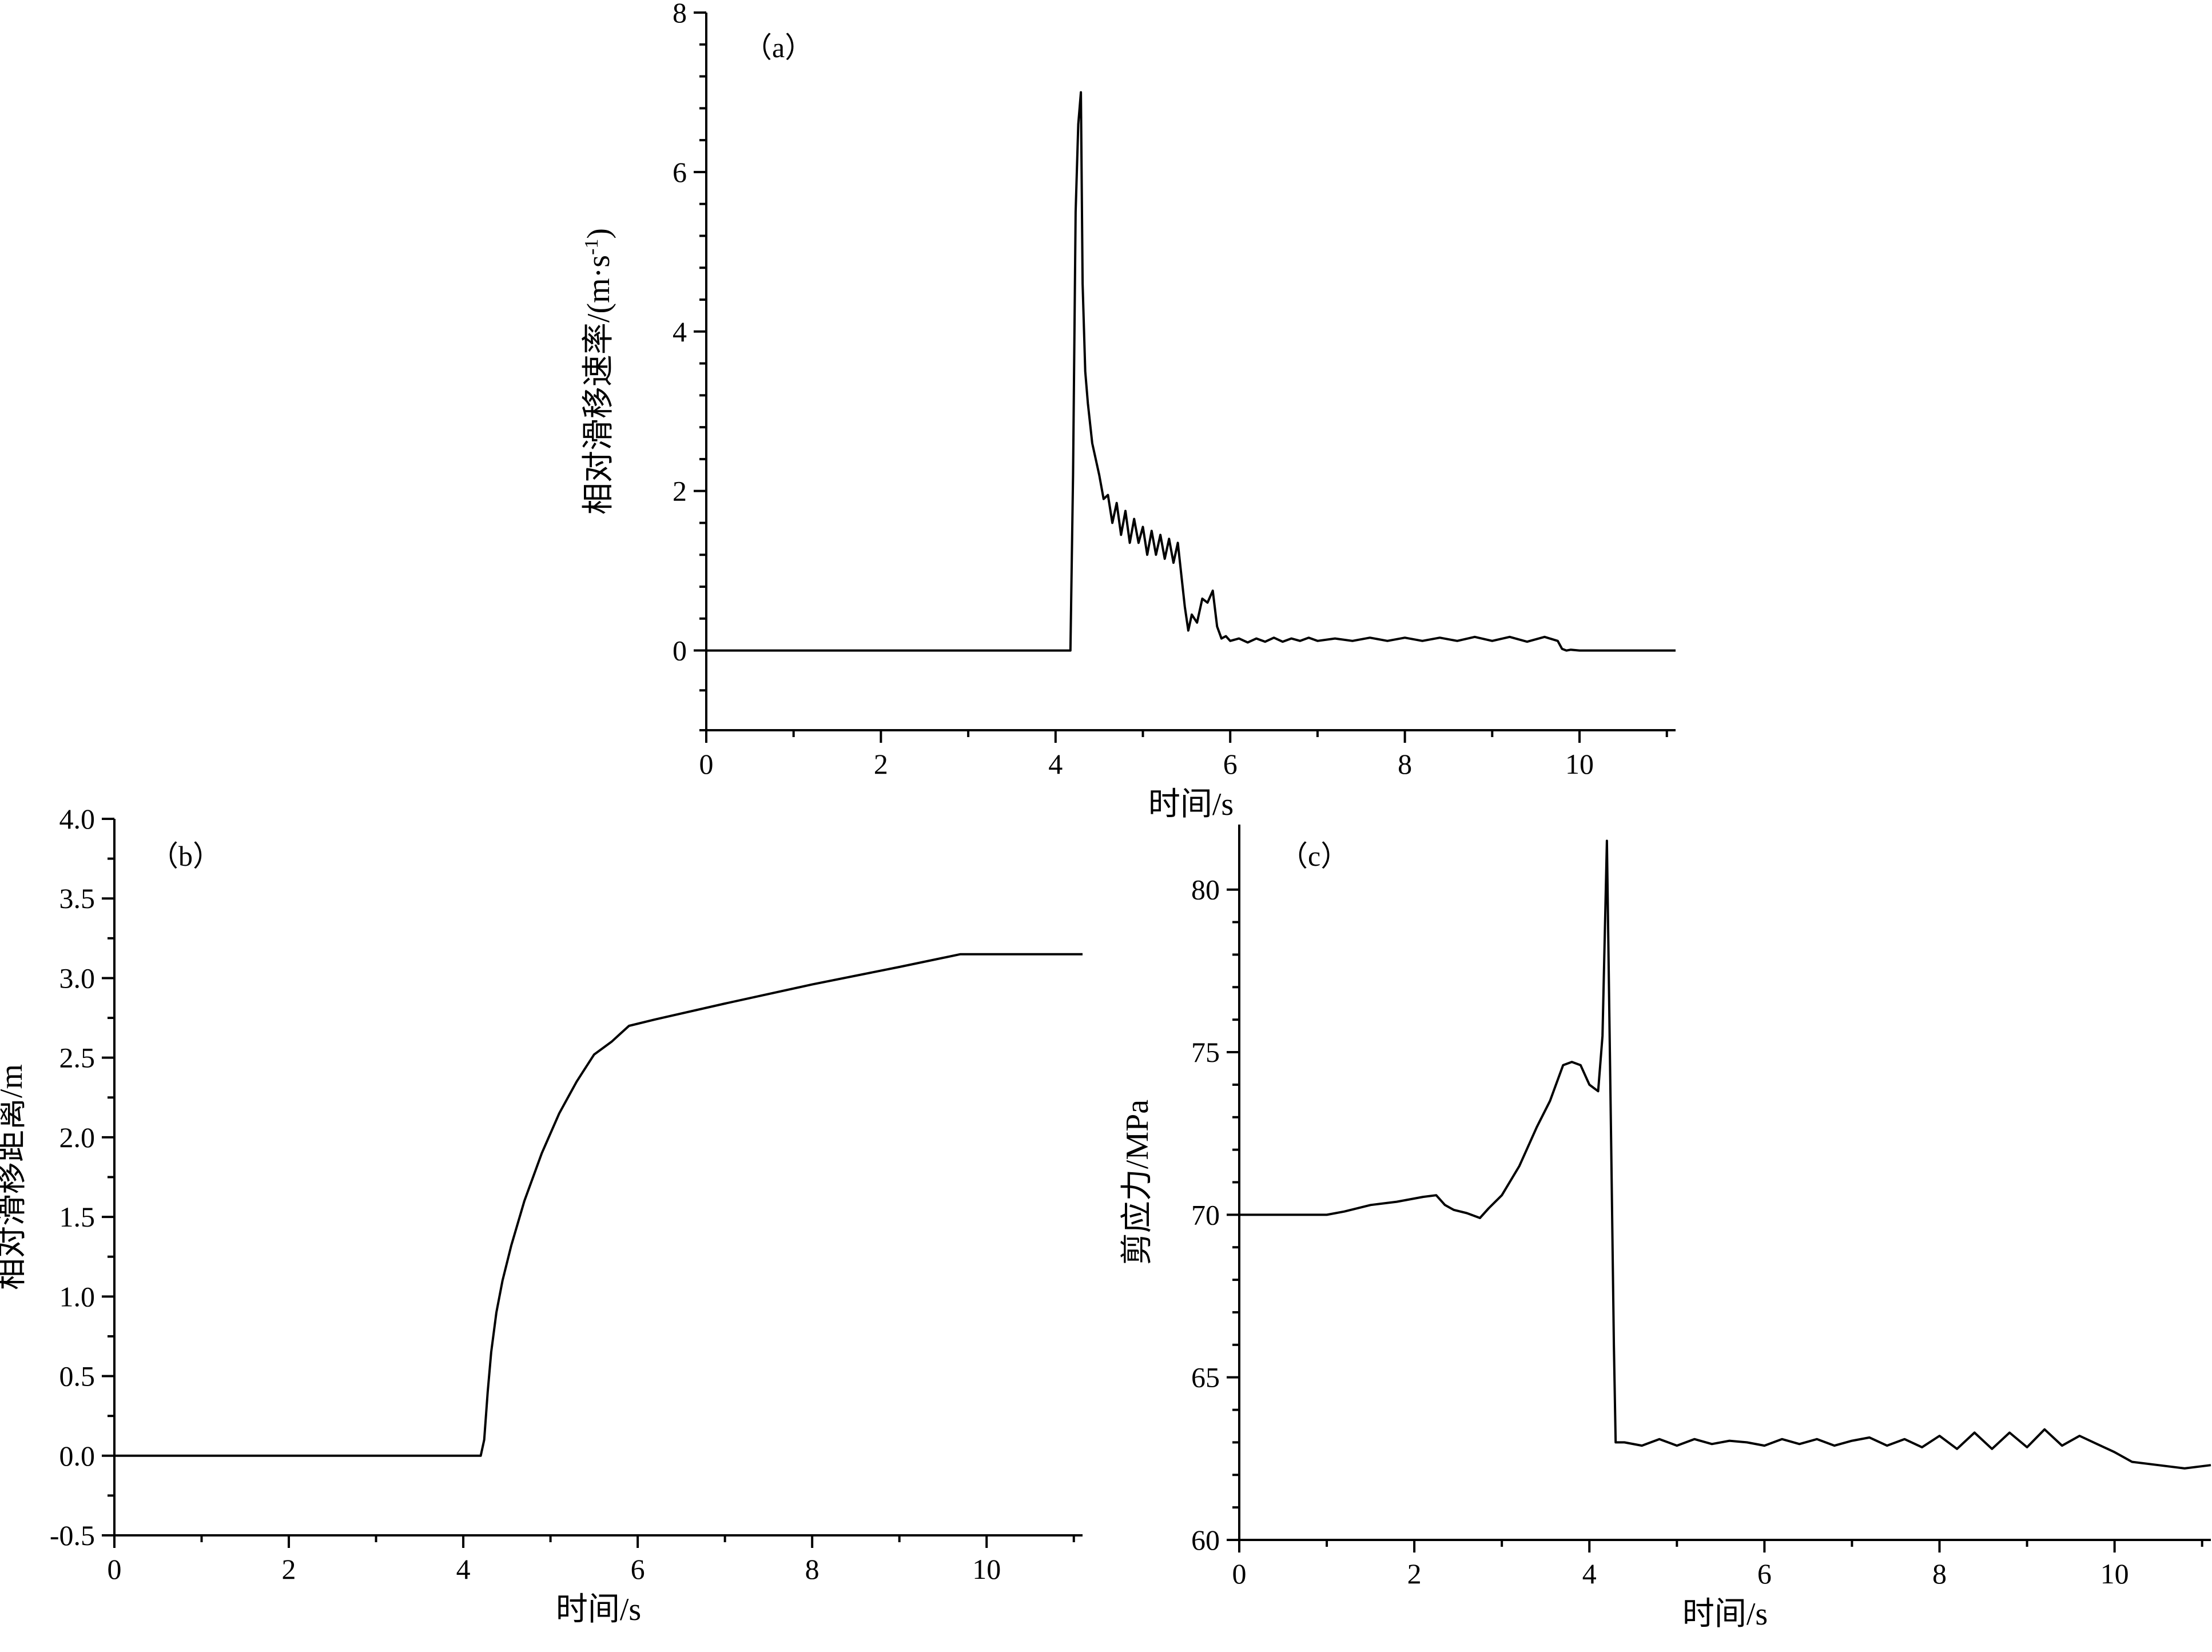  Describe the element at coordinates (680, 491) in the screenshot. I see `y-tick-label: 2` at that location.